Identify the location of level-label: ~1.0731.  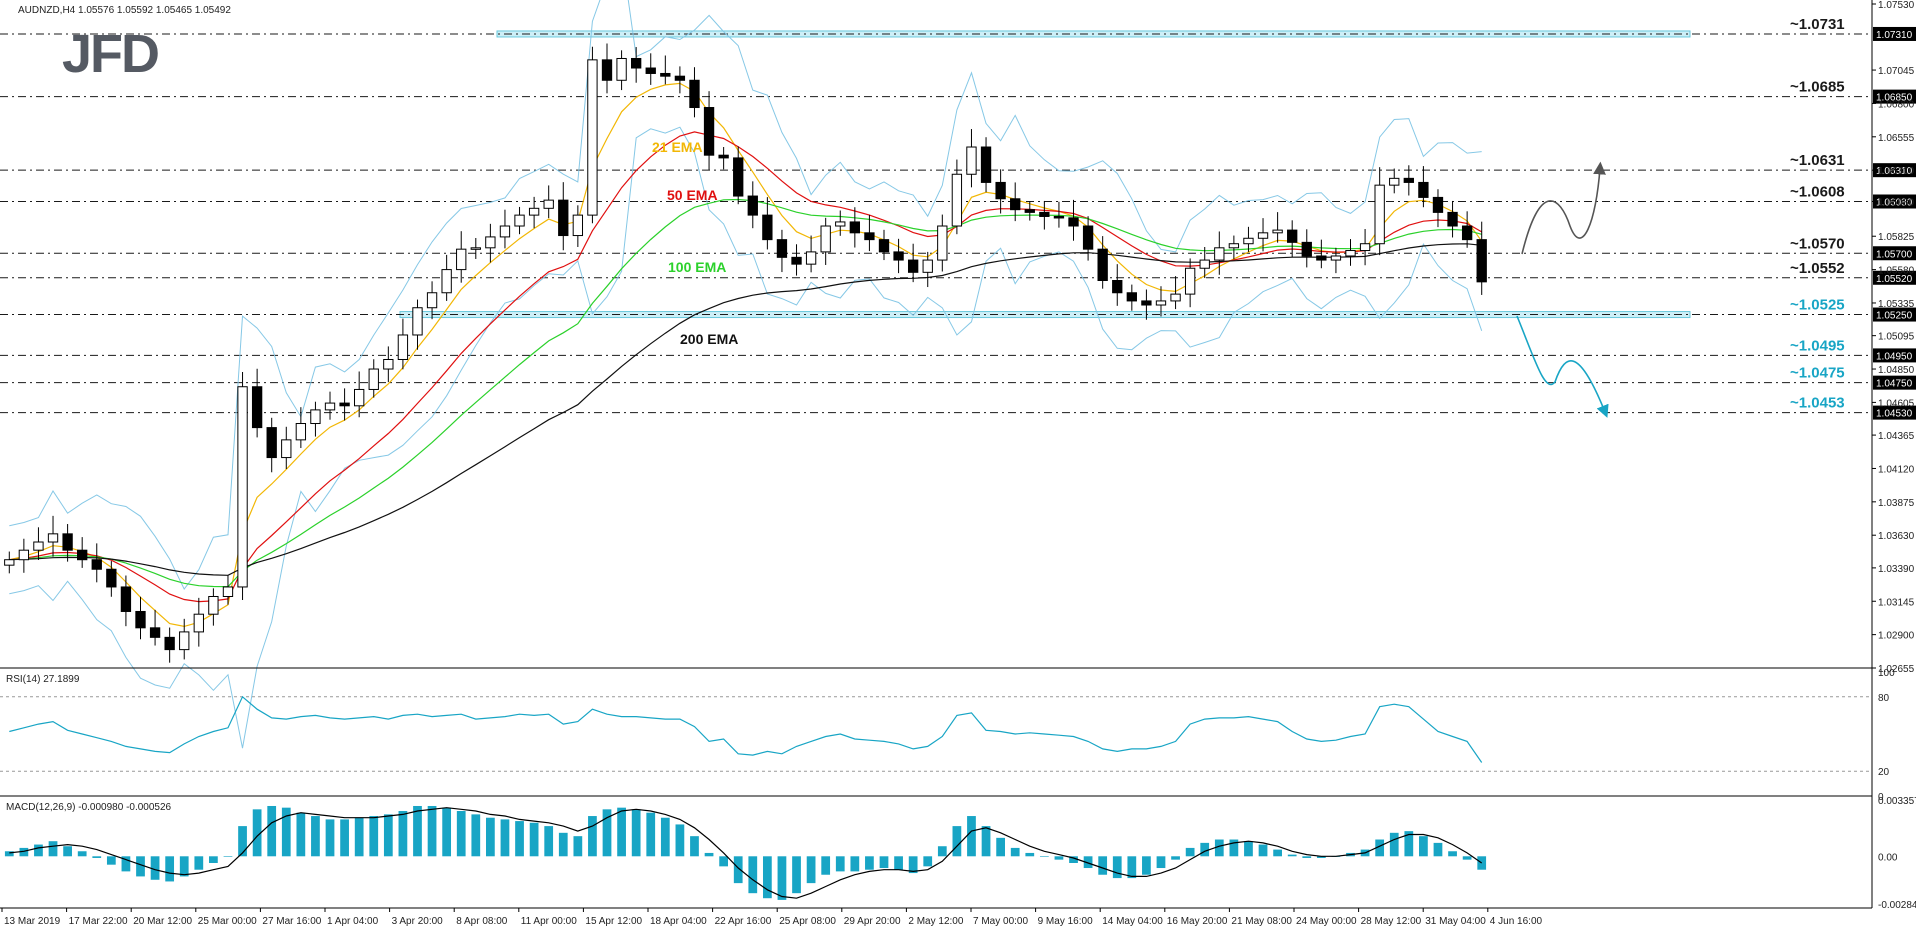
(1817, 24).